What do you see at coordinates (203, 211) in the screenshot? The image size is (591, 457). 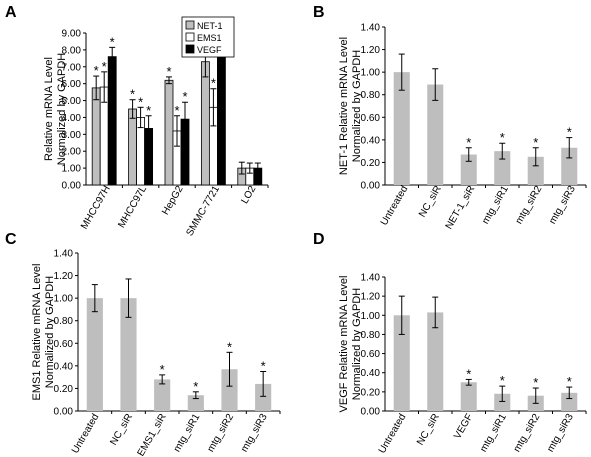 I see `x-tick-label: SMMC-7721` at bounding box center [203, 211].